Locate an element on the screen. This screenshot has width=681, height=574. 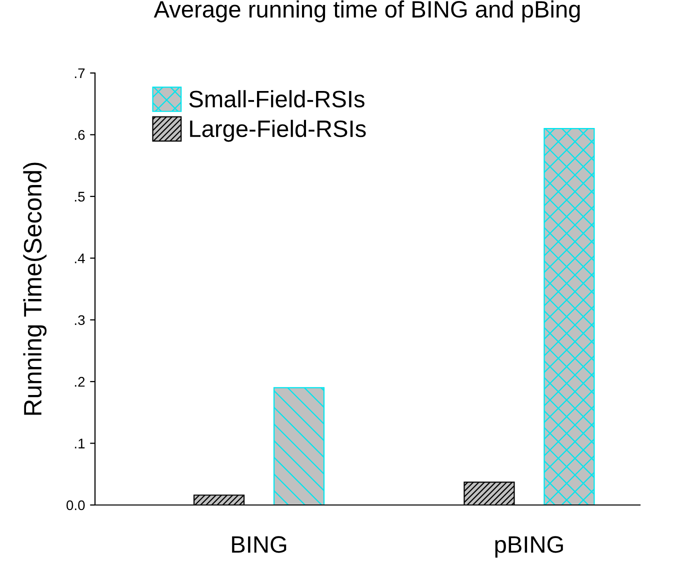
y-tick-label: 0.0 is located at coordinates (75, 505).